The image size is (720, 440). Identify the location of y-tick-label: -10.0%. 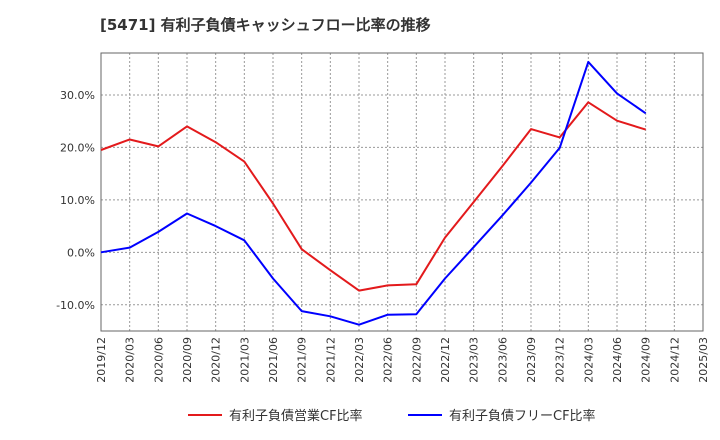
(75, 305).